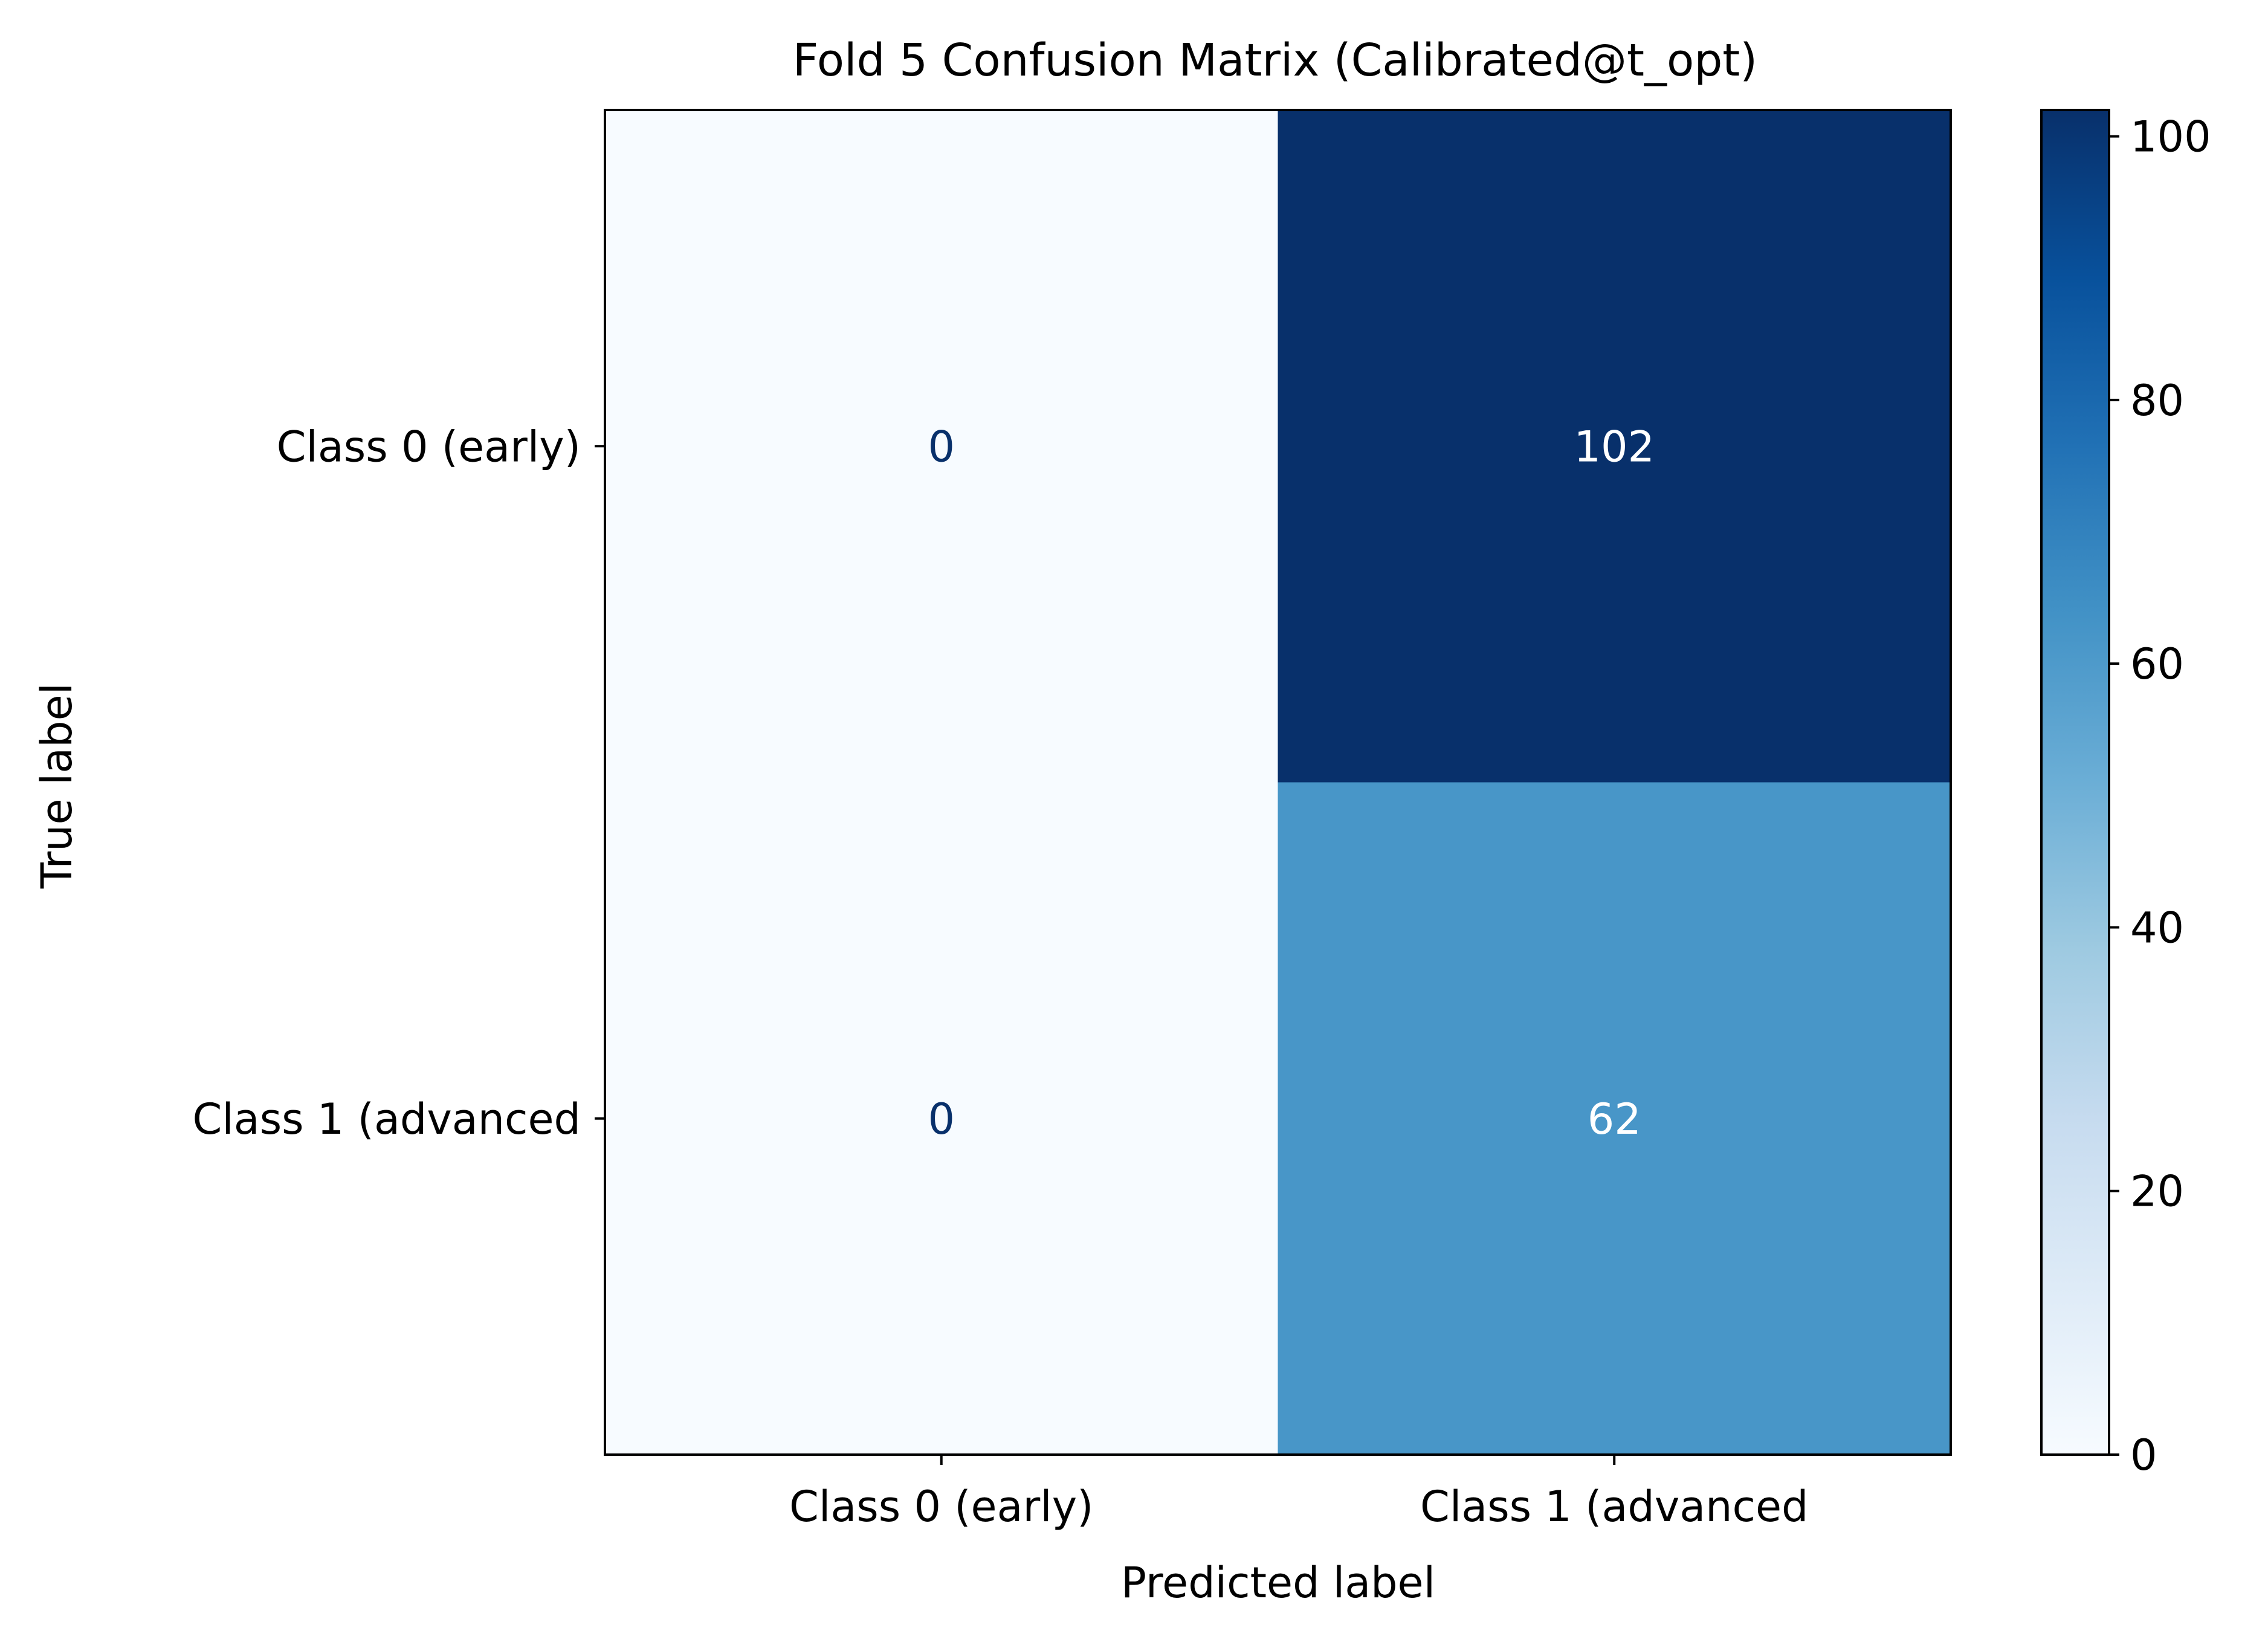 Image resolution: width=2268 pixels, height=1642 pixels. I want to click on colorbar-ticks: 0 20 40 60 80 100, so click(2160, 796).